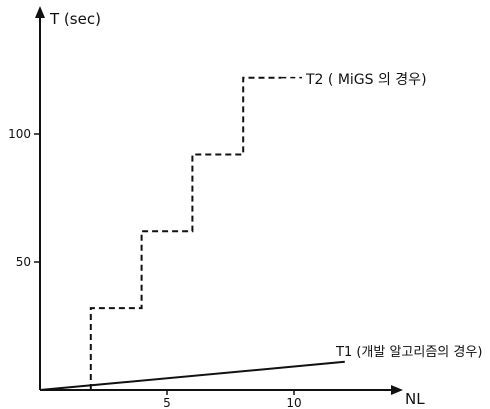 The width and height of the screenshot is (490, 409). What do you see at coordinates (23, 262) in the screenshot?
I see `y-tick-label-50: 50` at bounding box center [23, 262].